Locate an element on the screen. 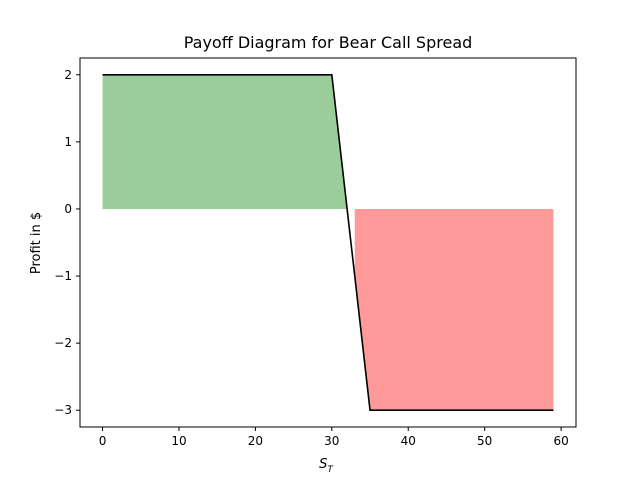  x-tick-label: 10 is located at coordinates (178, 441).